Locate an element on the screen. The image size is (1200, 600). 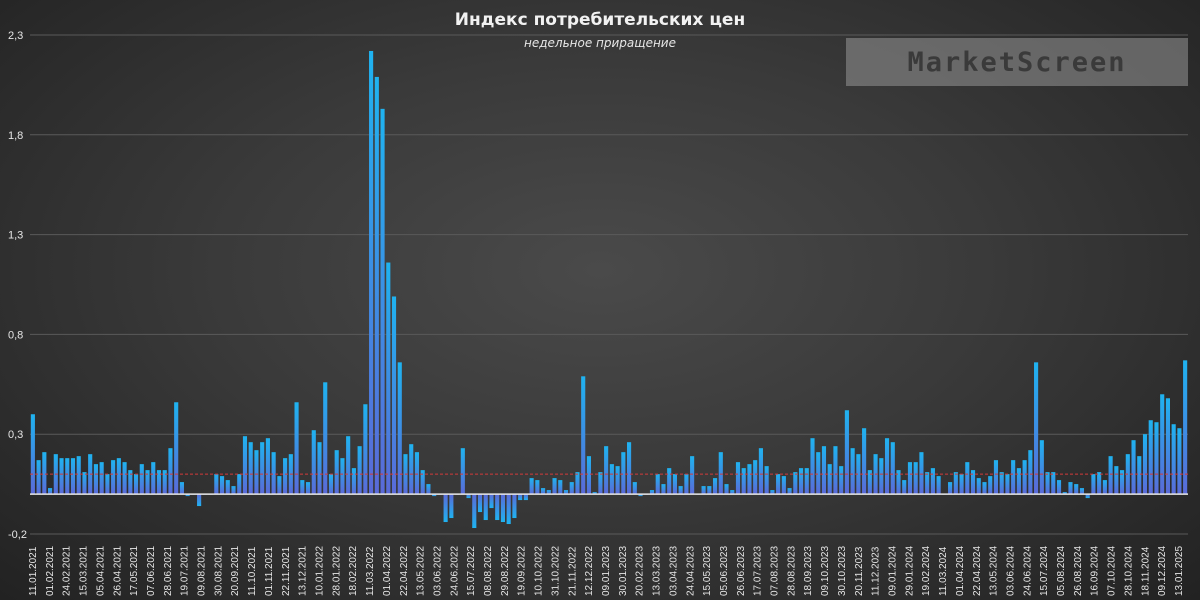
x-tick-label: 29.08.2022 is located at coordinates (505, 571).